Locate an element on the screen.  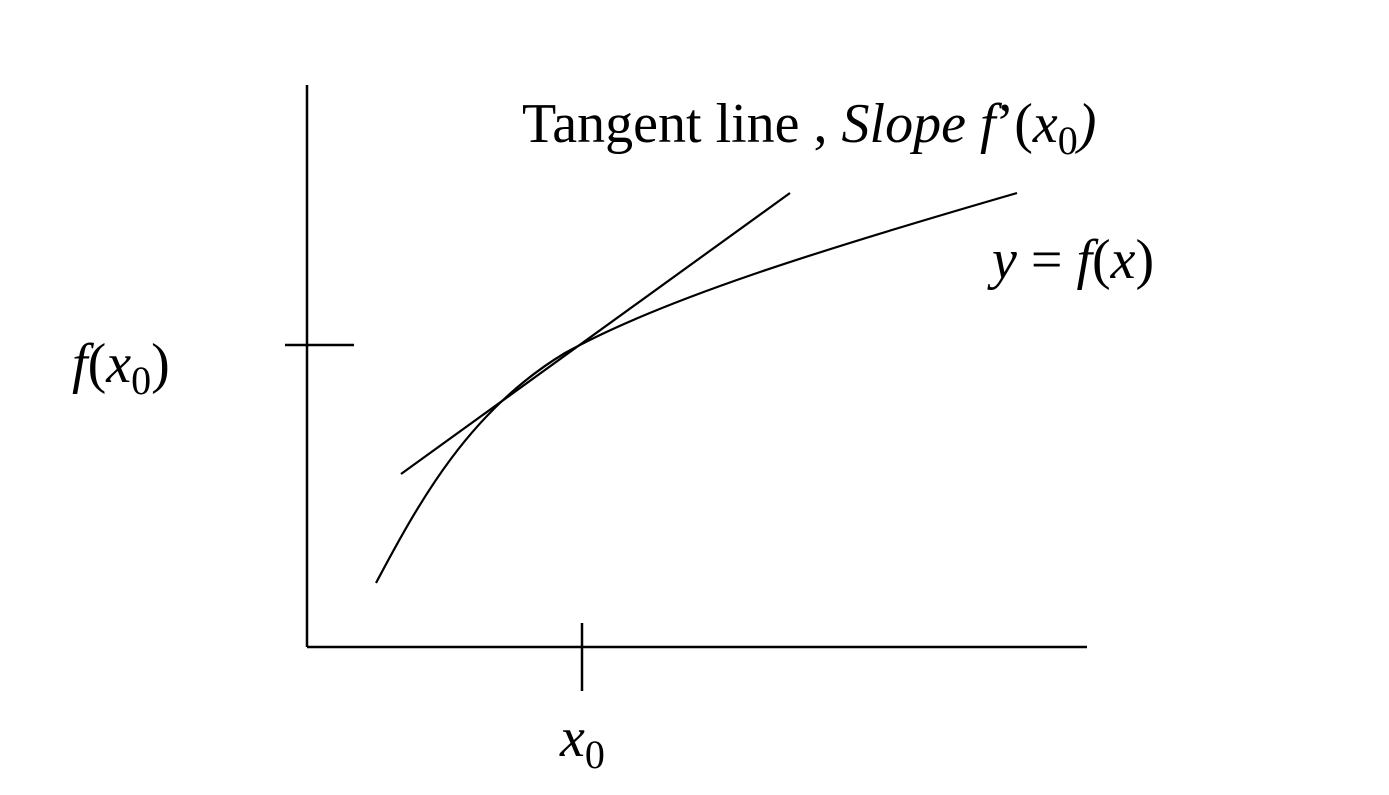
y-tick-subscript: 0 is located at coordinates (141, 380).